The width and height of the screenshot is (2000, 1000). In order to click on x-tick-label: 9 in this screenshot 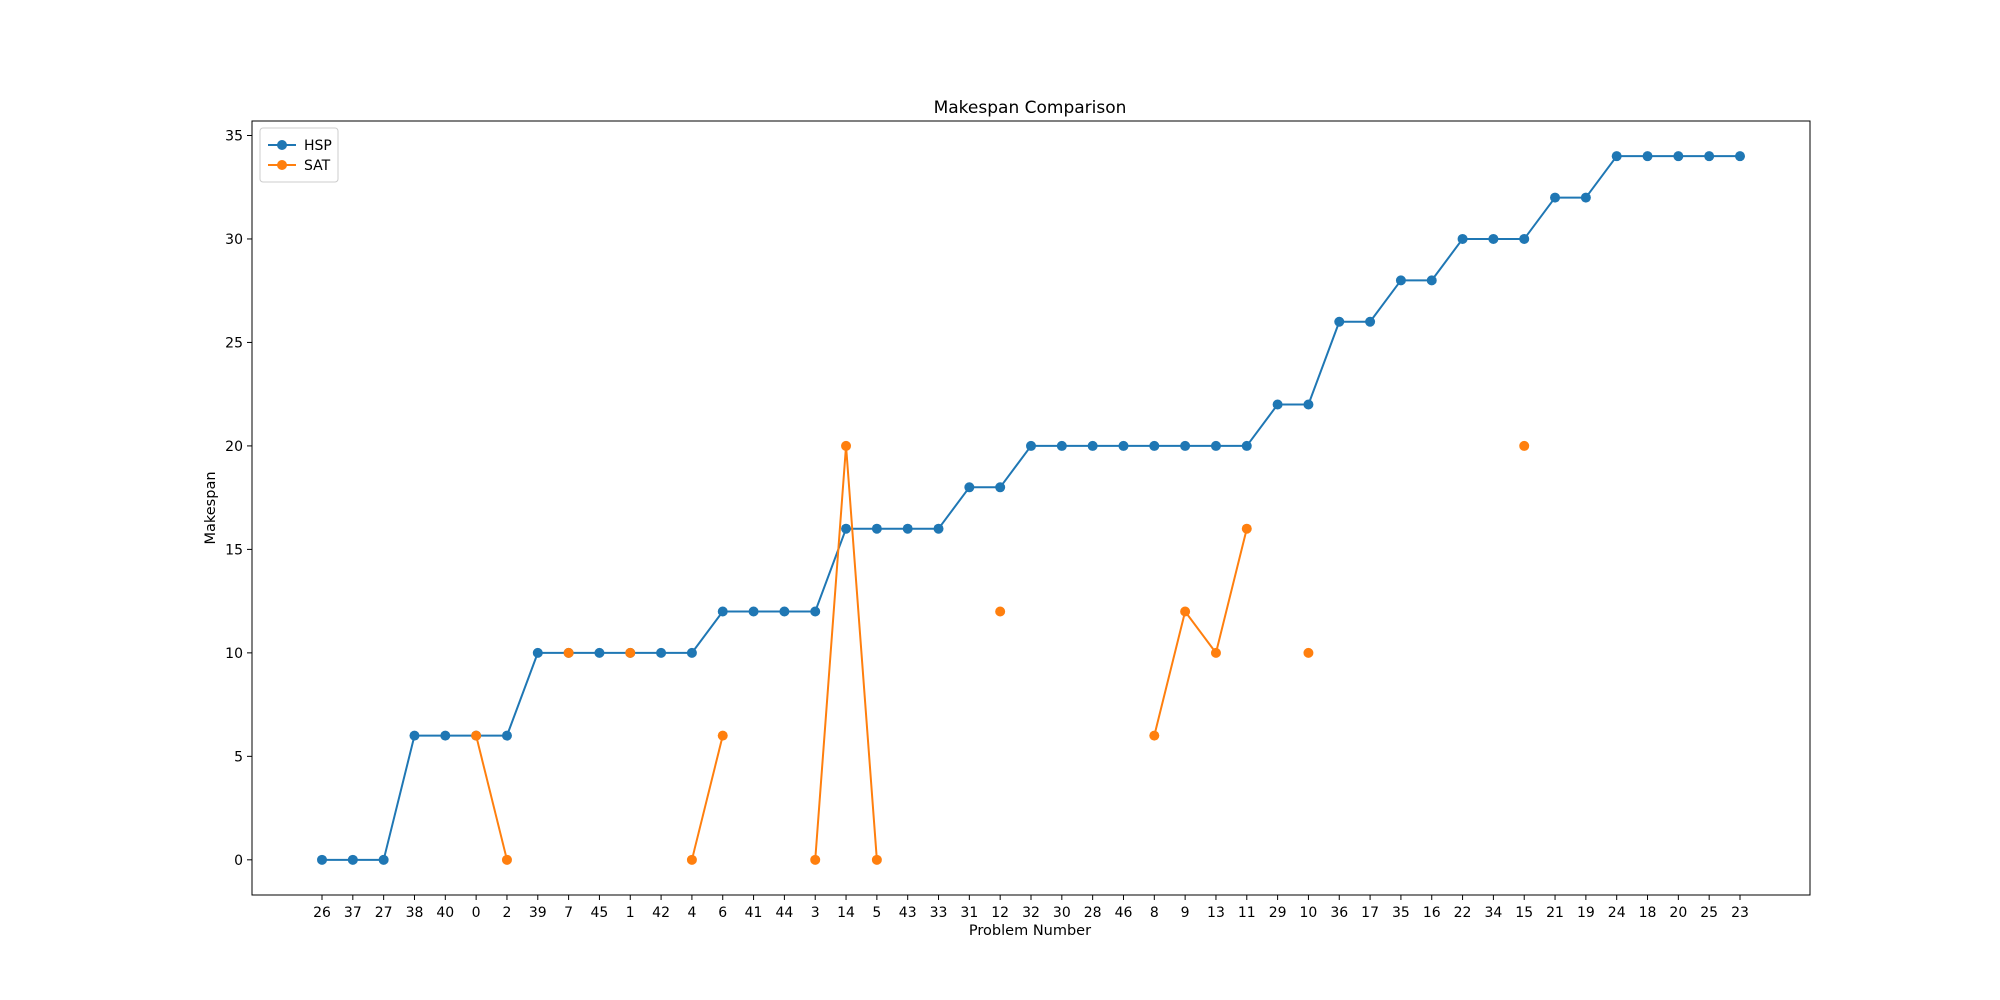, I will do `click(1185, 913)`.